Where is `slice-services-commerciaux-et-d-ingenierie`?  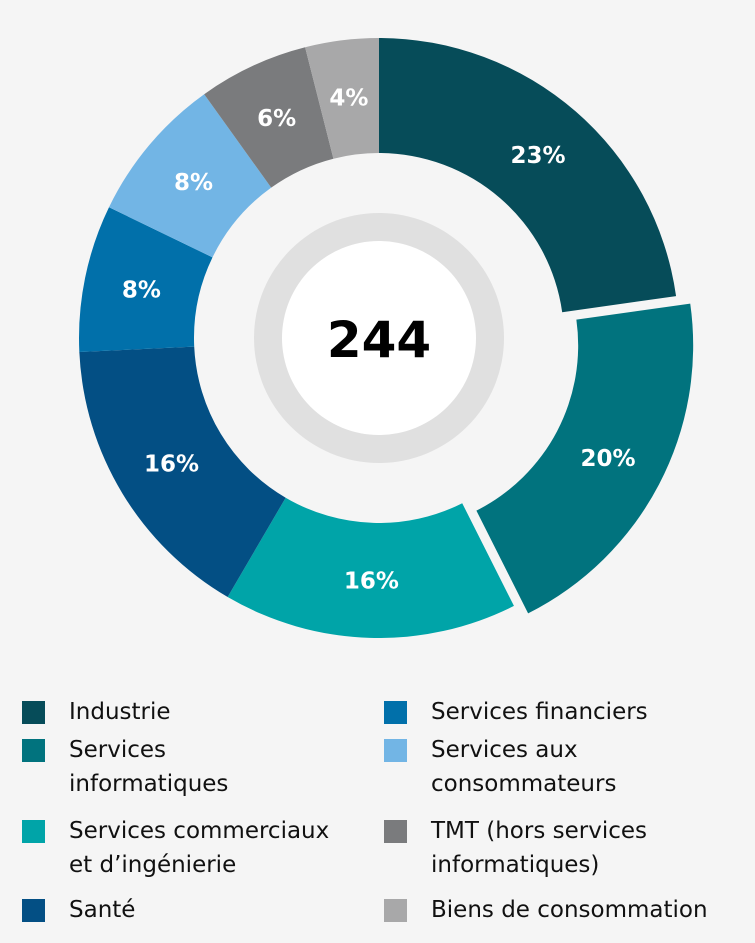 slice-services-commerciaux-et-d-ingenierie is located at coordinates (370, 567).